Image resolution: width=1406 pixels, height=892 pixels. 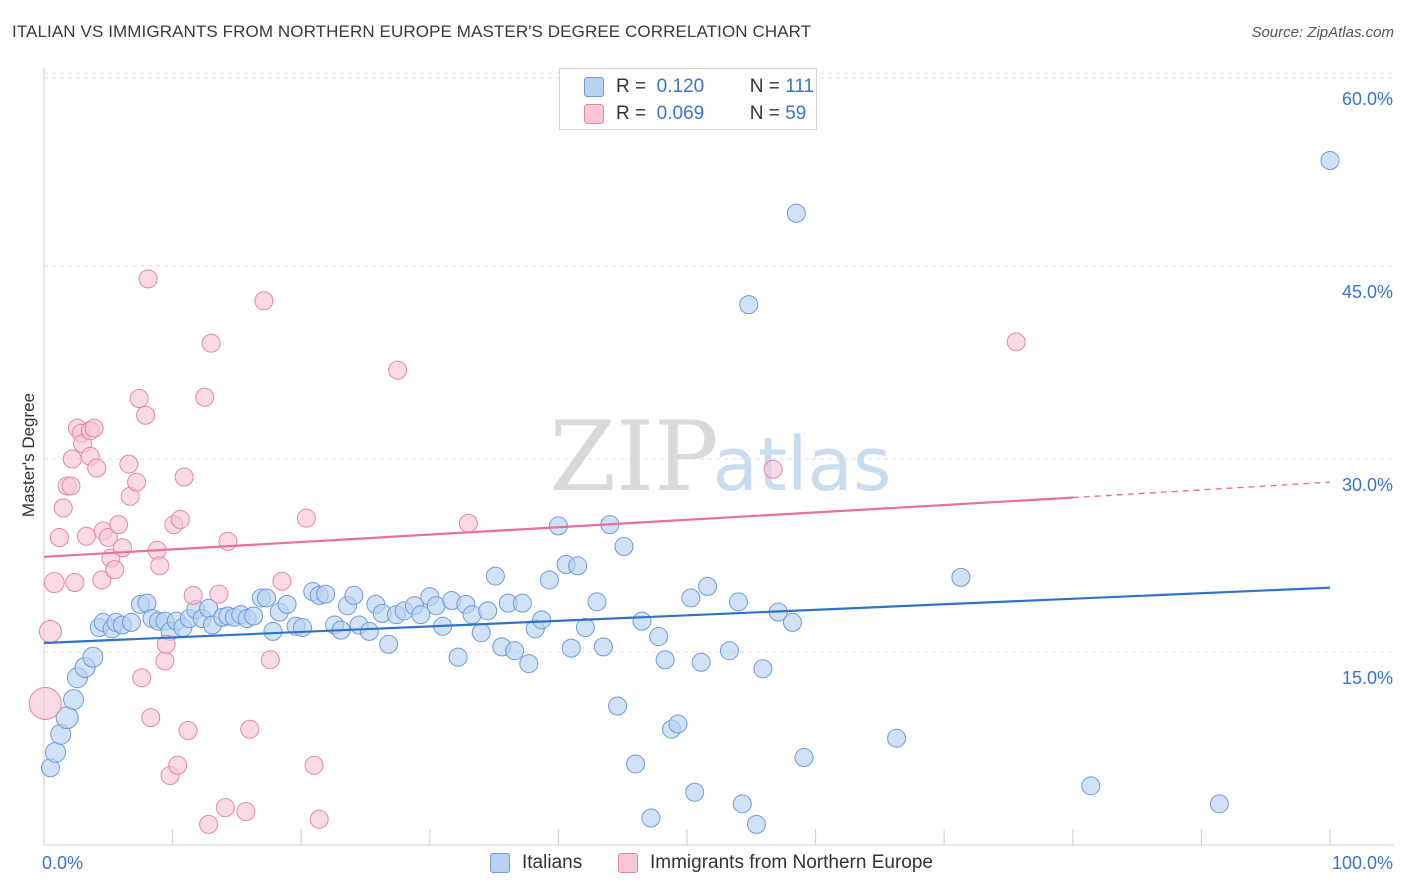 What do you see at coordinates (791, 862) in the screenshot?
I see `series-label-immigrants: Immigrants from Northern Europe` at bounding box center [791, 862].